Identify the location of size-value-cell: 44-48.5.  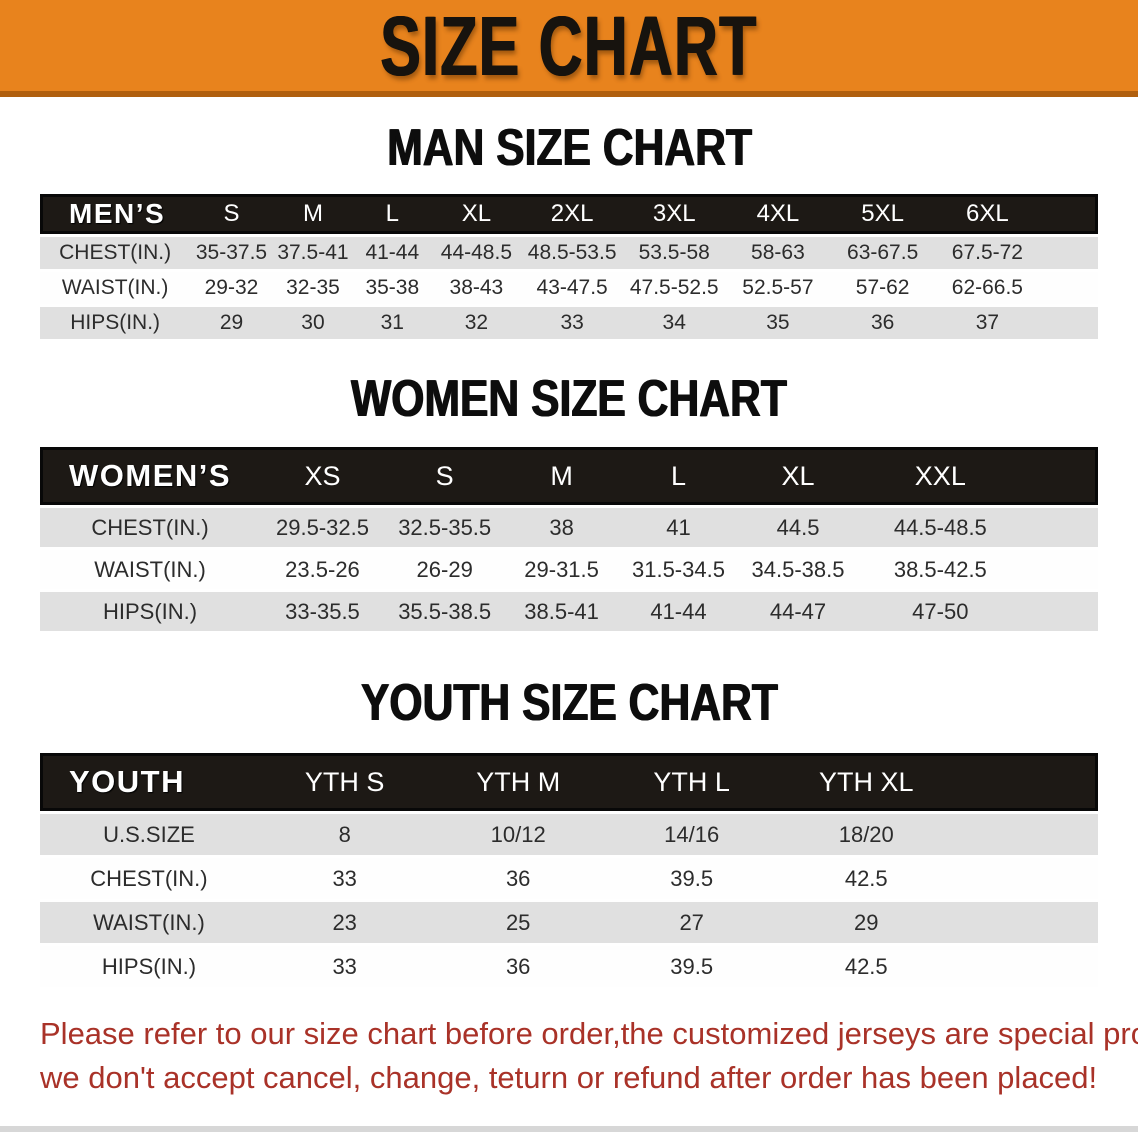
(476, 252).